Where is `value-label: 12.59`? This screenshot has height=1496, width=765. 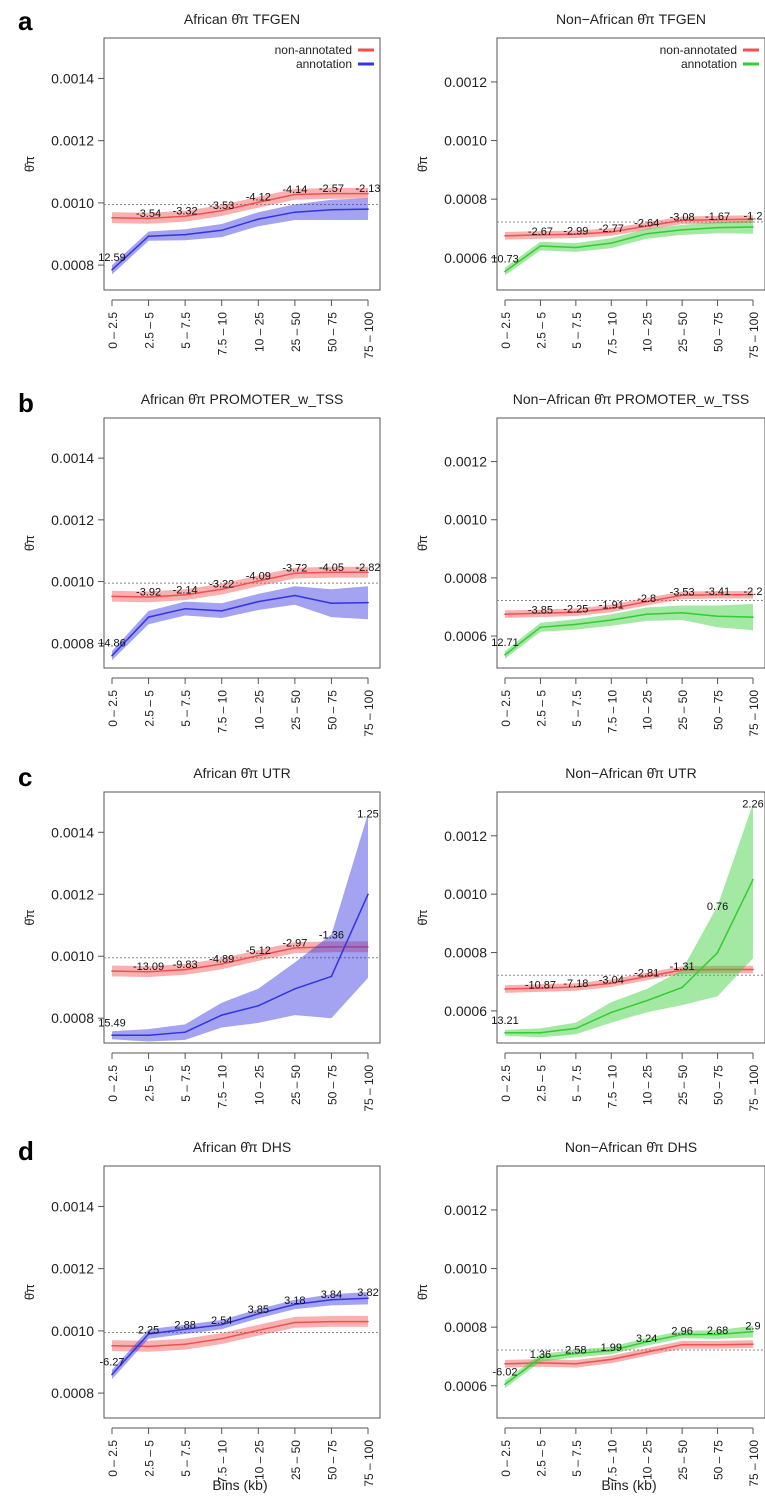
value-label: 12.59 is located at coordinates (112, 258).